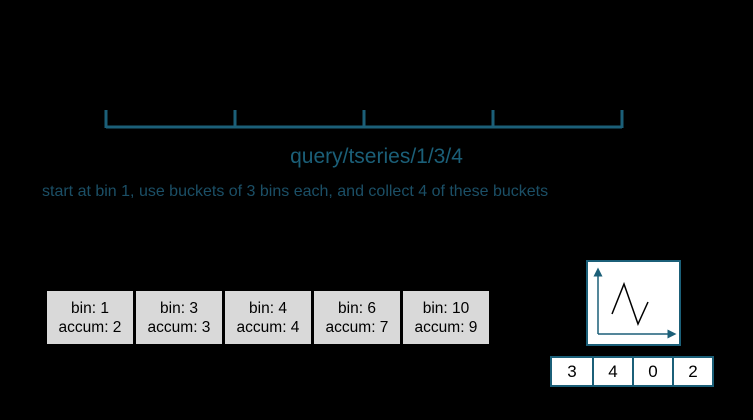 The width and height of the screenshot is (753, 420). What do you see at coordinates (376, 156) in the screenshot?
I see `query-label: query/tseries/1/3/4` at bounding box center [376, 156].